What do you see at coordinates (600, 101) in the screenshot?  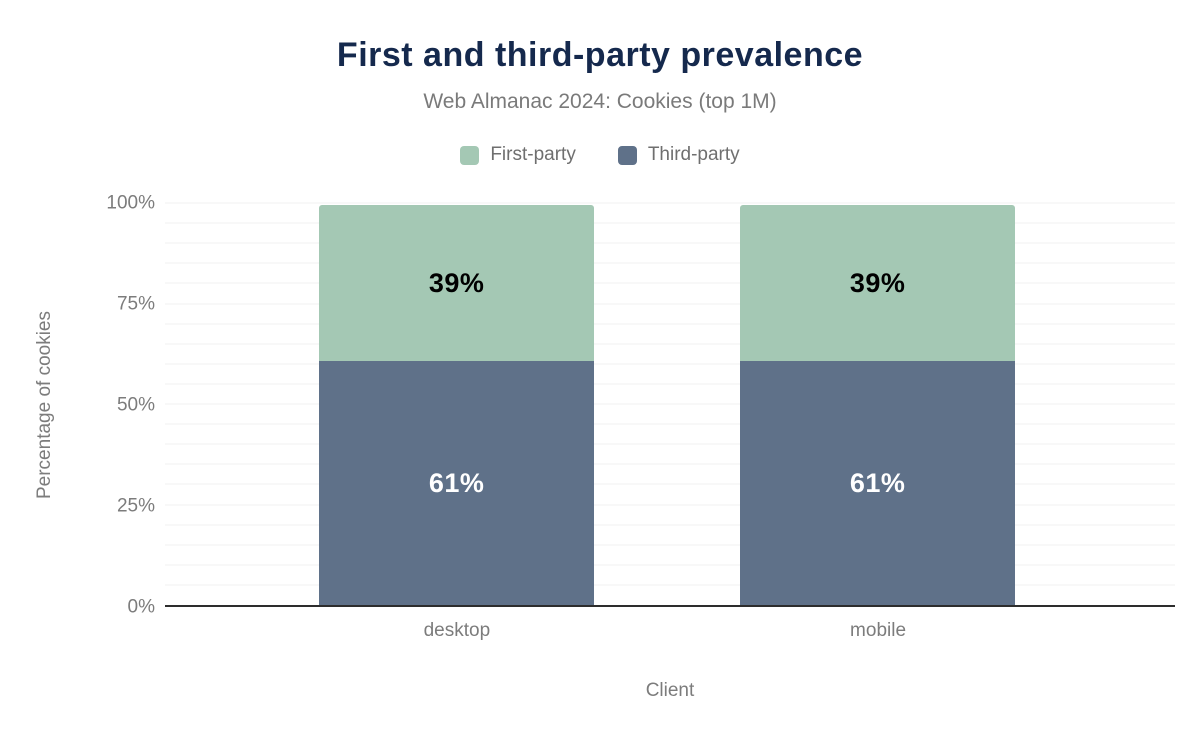 I see `chart-subtitle: Web Almanac 2024: Cookies (top 1M)` at bounding box center [600, 101].